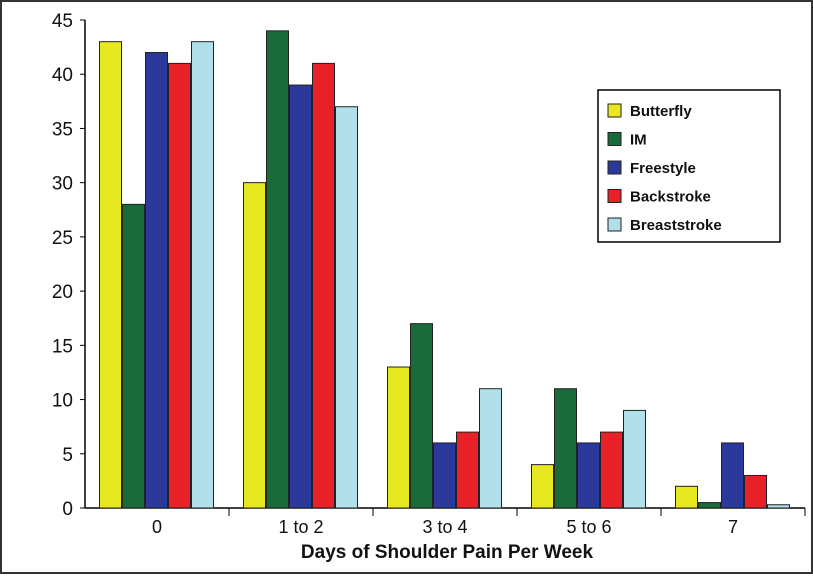 The height and width of the screenshot is (577, 813). I want to click on bar-im-5to6, so click(565, 448).